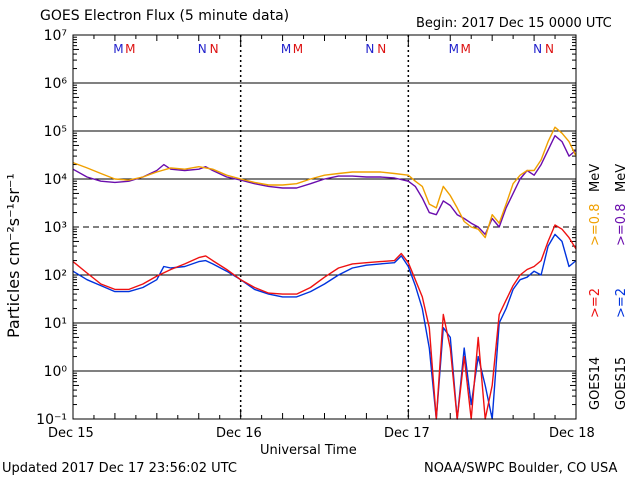 The image size is (640, 480). What do you see at coordinates (621, 302) in the screenshot?
I see `legend-goes15-gt2: >=2` at bounding box center [621, 302].